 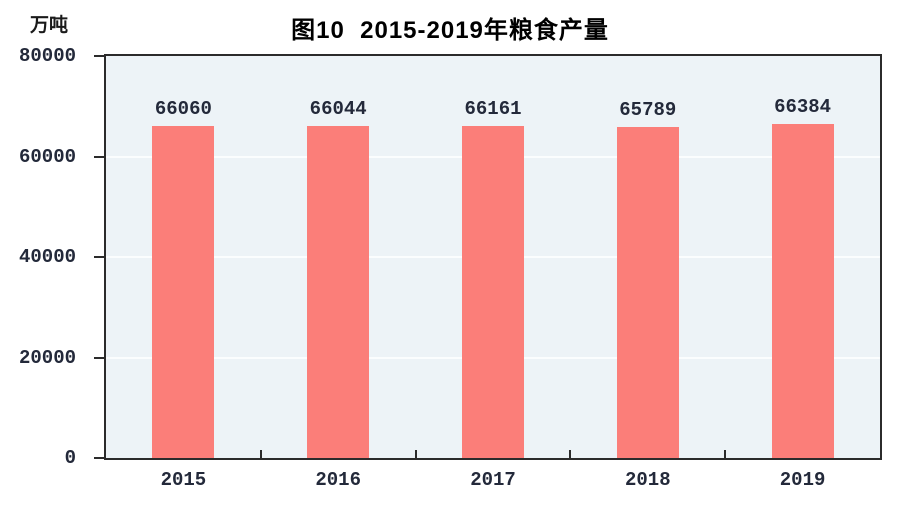 I want to click on x-axis-label-2015: 2015, so click(x=183, y=480).